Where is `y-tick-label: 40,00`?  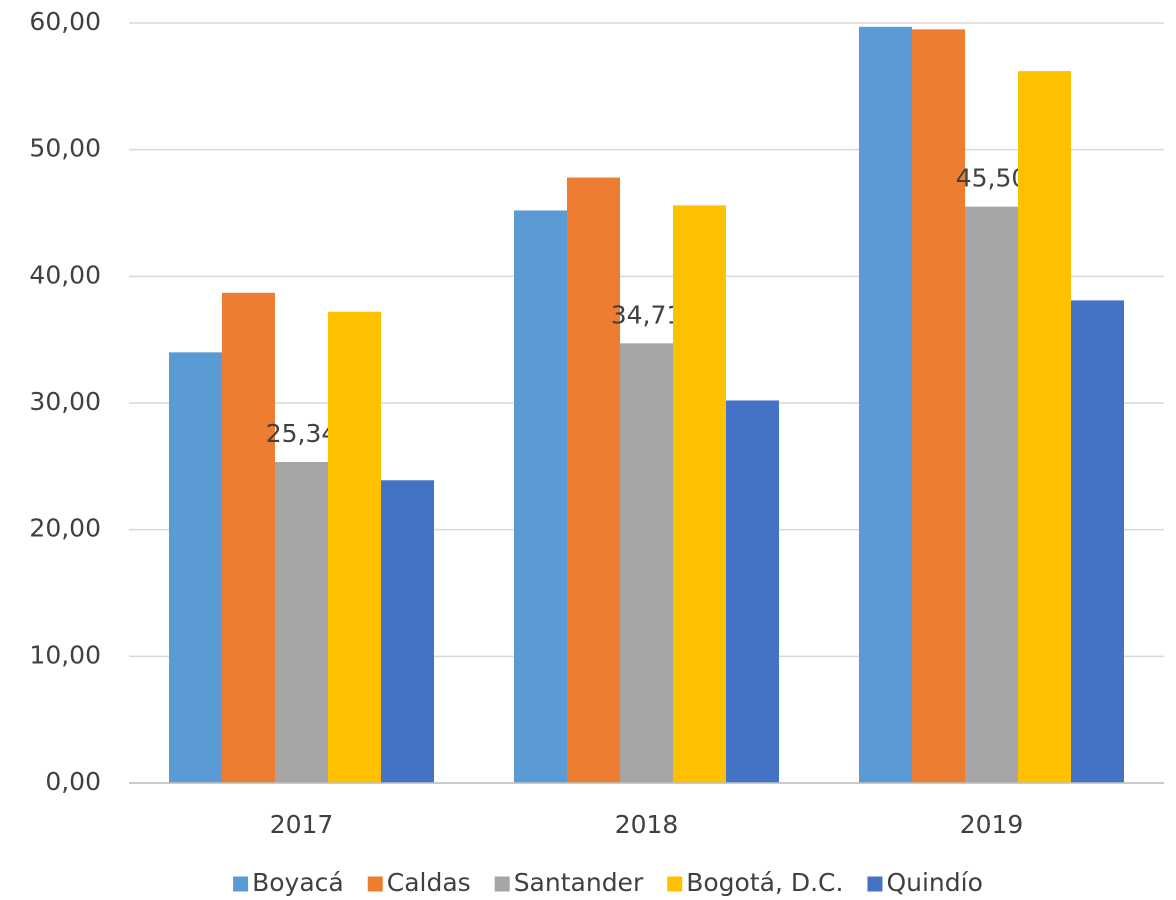 y-tick-label: 40,00 is located at coordinates (65, 274).